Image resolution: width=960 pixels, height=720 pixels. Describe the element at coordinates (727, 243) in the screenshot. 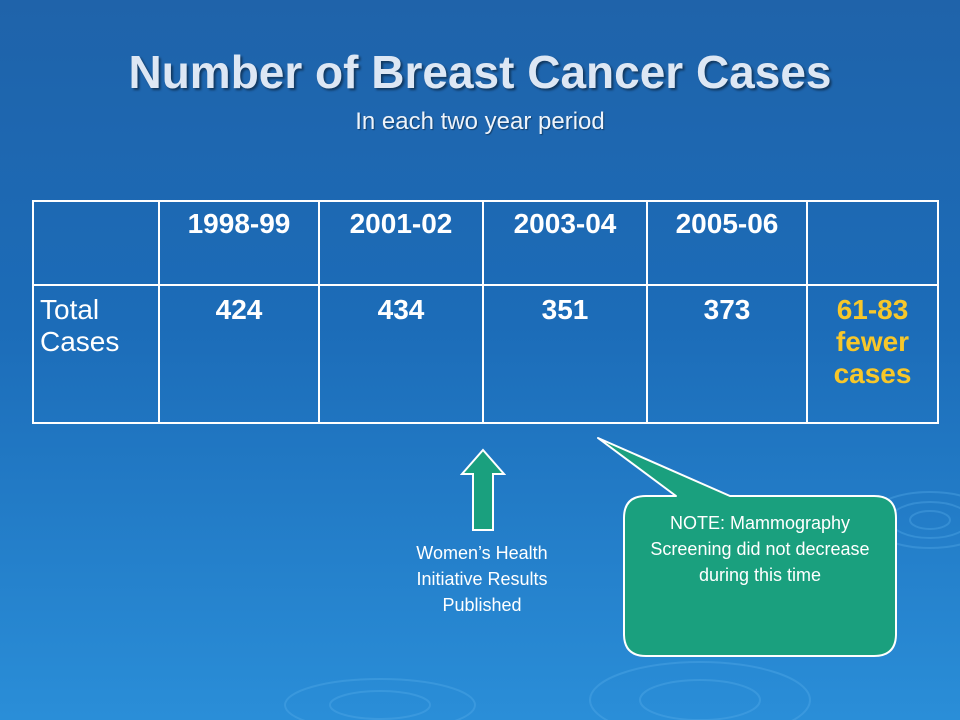

I see `header-cell-2005-06: 2005-06` at that location.